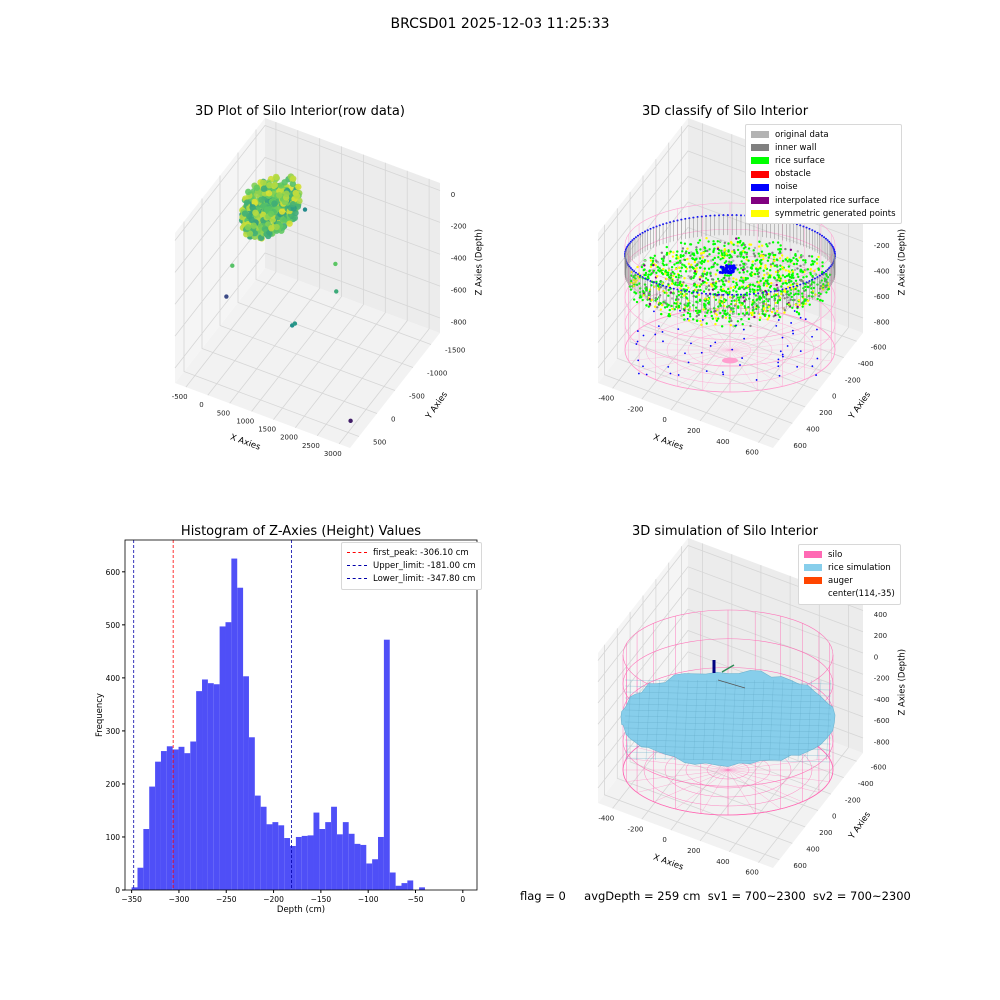 The height and width of the screenshot is (1000, 1000). I want to click on sim-silo-spoke, so click(691, 786).